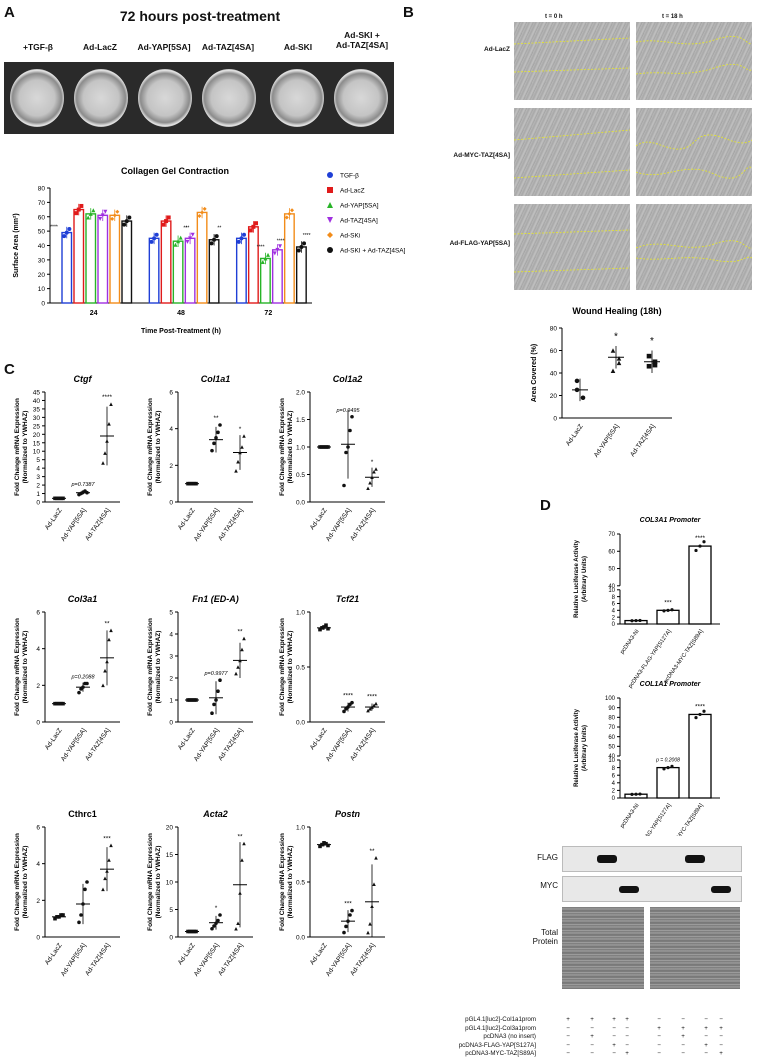 This screenshot has width=757, height=1063. What do you see at coordinates (37, 393) in the screenshot?
I see `y-tick-label: 45` at bounding box center [37, 393].